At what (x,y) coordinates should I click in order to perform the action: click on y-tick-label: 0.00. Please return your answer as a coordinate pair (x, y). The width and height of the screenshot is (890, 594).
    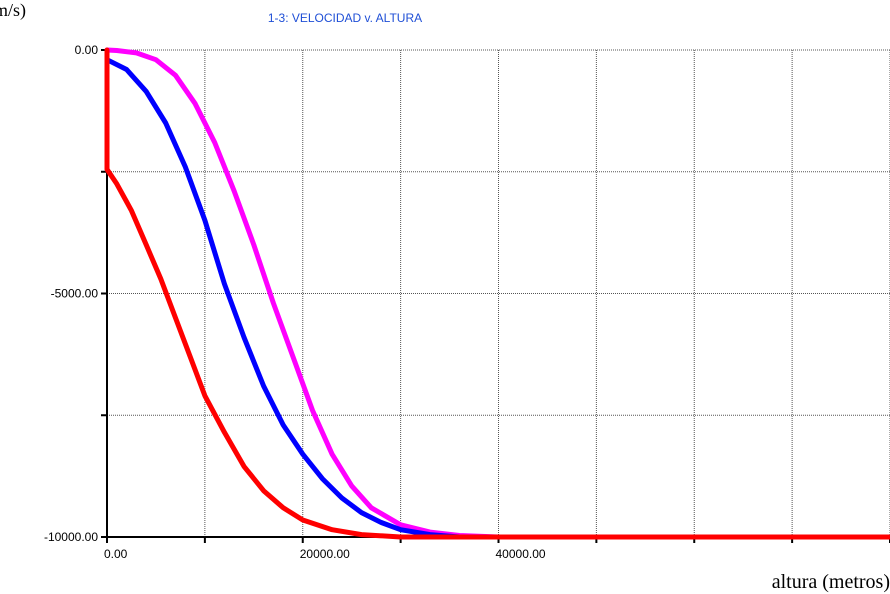
    Looking at the image, I should click on (87, 50).